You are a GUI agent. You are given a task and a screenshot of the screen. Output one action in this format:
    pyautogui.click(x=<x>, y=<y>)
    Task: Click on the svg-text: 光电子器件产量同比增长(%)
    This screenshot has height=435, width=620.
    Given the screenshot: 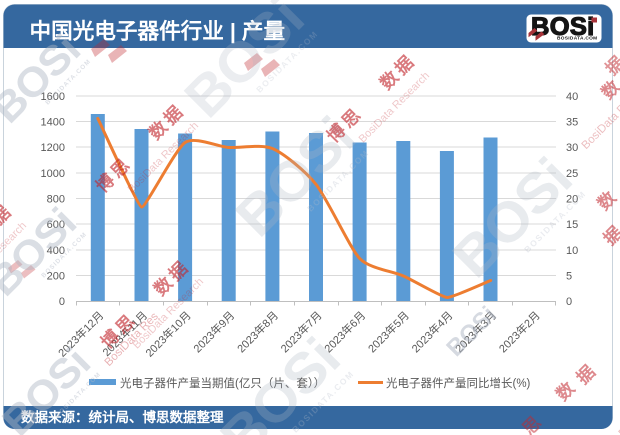 What is the action you would take?
    pyautogui.click(x=458, y=383)
    